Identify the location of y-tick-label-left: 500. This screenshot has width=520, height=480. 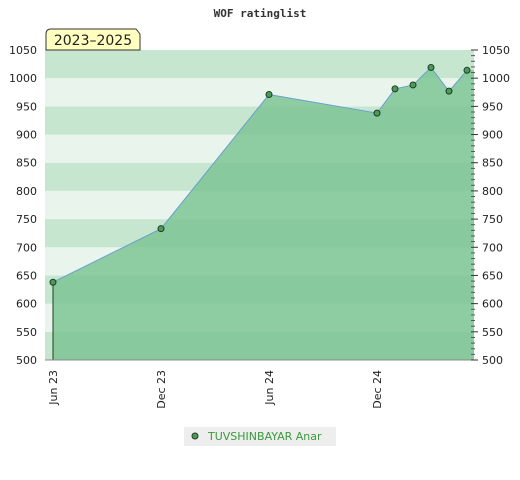
(26, 360).